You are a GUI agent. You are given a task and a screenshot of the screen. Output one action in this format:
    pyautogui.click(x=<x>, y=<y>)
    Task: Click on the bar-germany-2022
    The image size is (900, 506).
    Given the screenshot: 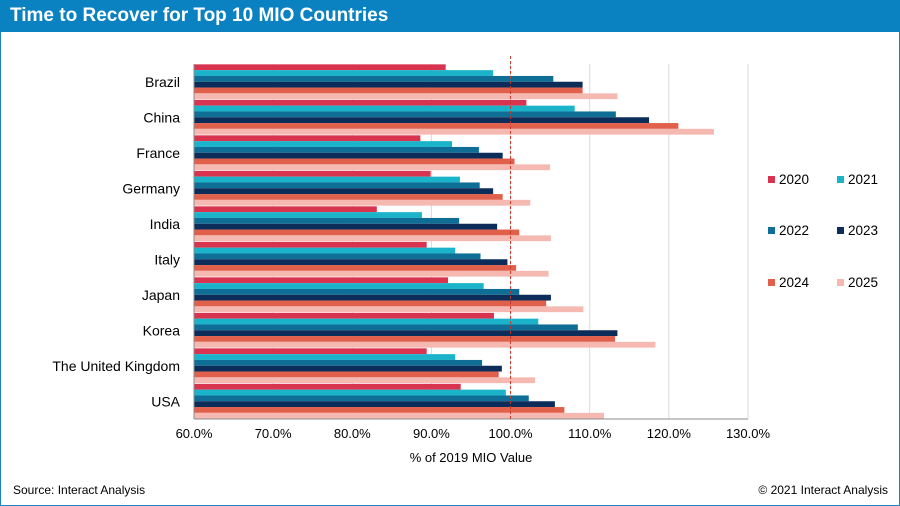 What is the action you would take?
    pyautogui.click(x=337, y=185)
    